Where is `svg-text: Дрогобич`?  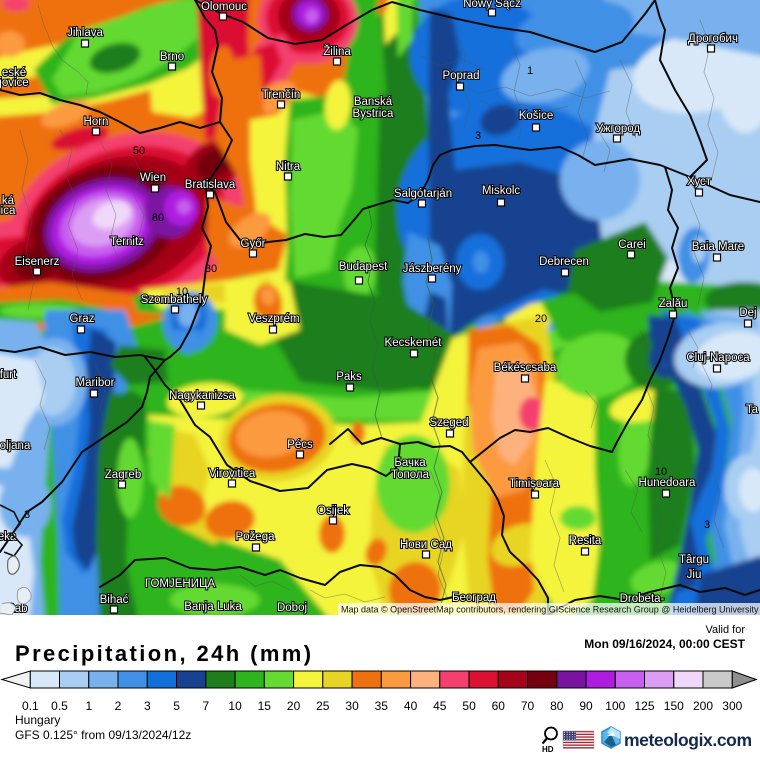 svg-text: Дрогобич is located at coordinates (713, 39).